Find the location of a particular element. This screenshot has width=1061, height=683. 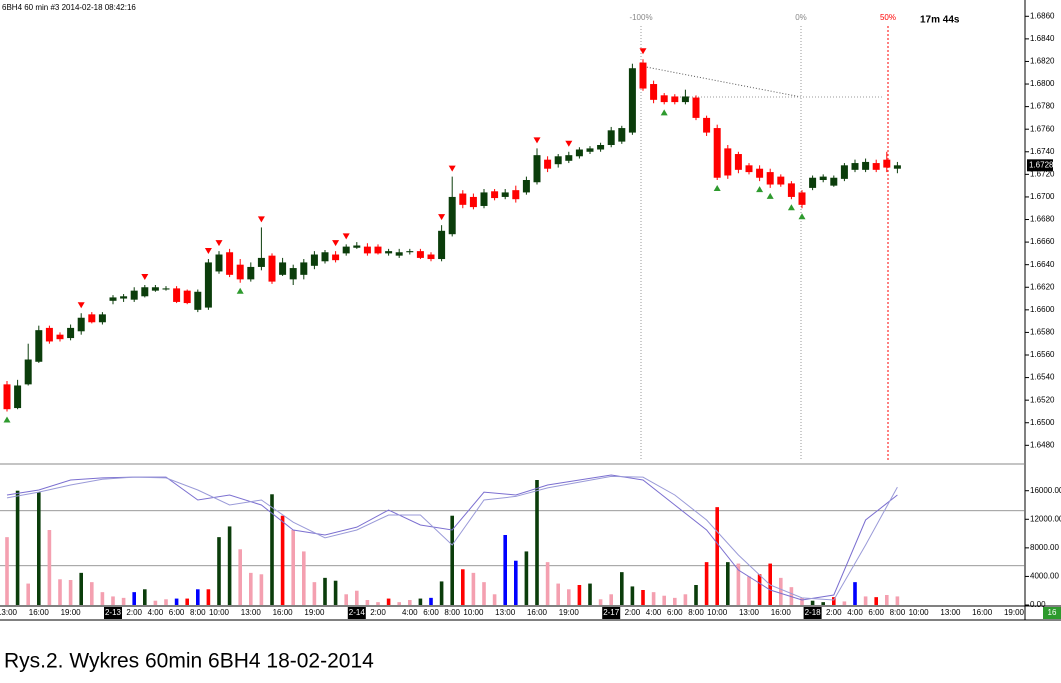

y-tick-label: 1.6840 is located at coordinates (1042, 38).